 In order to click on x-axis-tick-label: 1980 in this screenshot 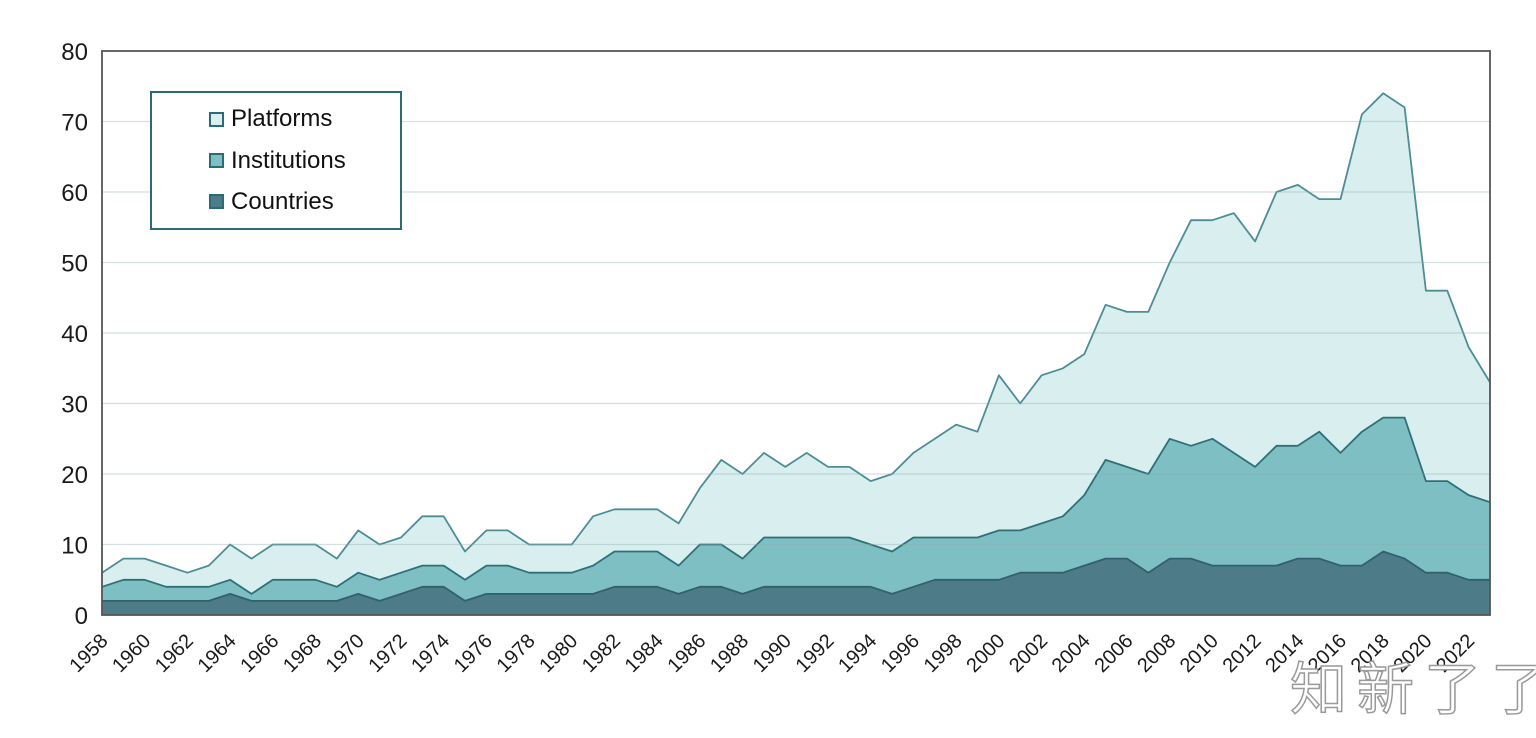, I will do `click(558, 653)`.